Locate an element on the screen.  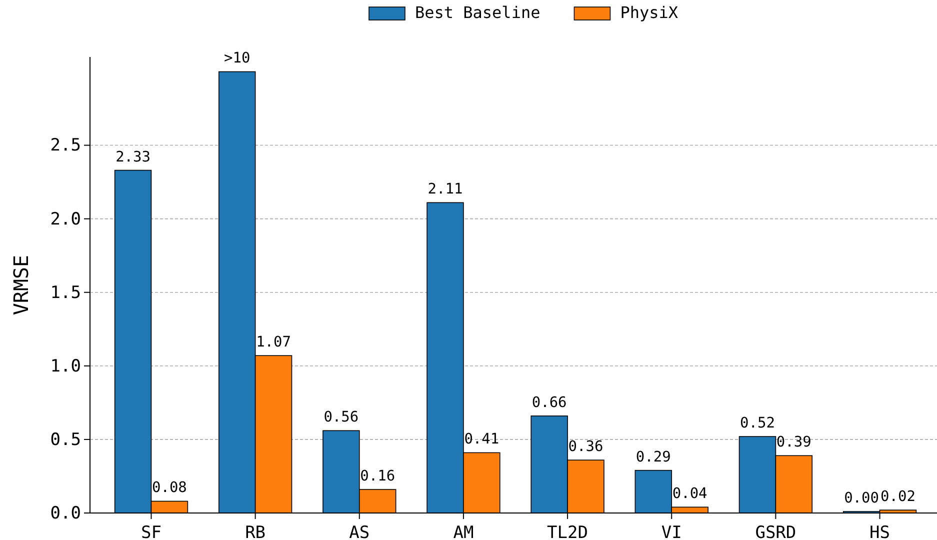
data-label: 2.33 is located at coordinates (133, 157).